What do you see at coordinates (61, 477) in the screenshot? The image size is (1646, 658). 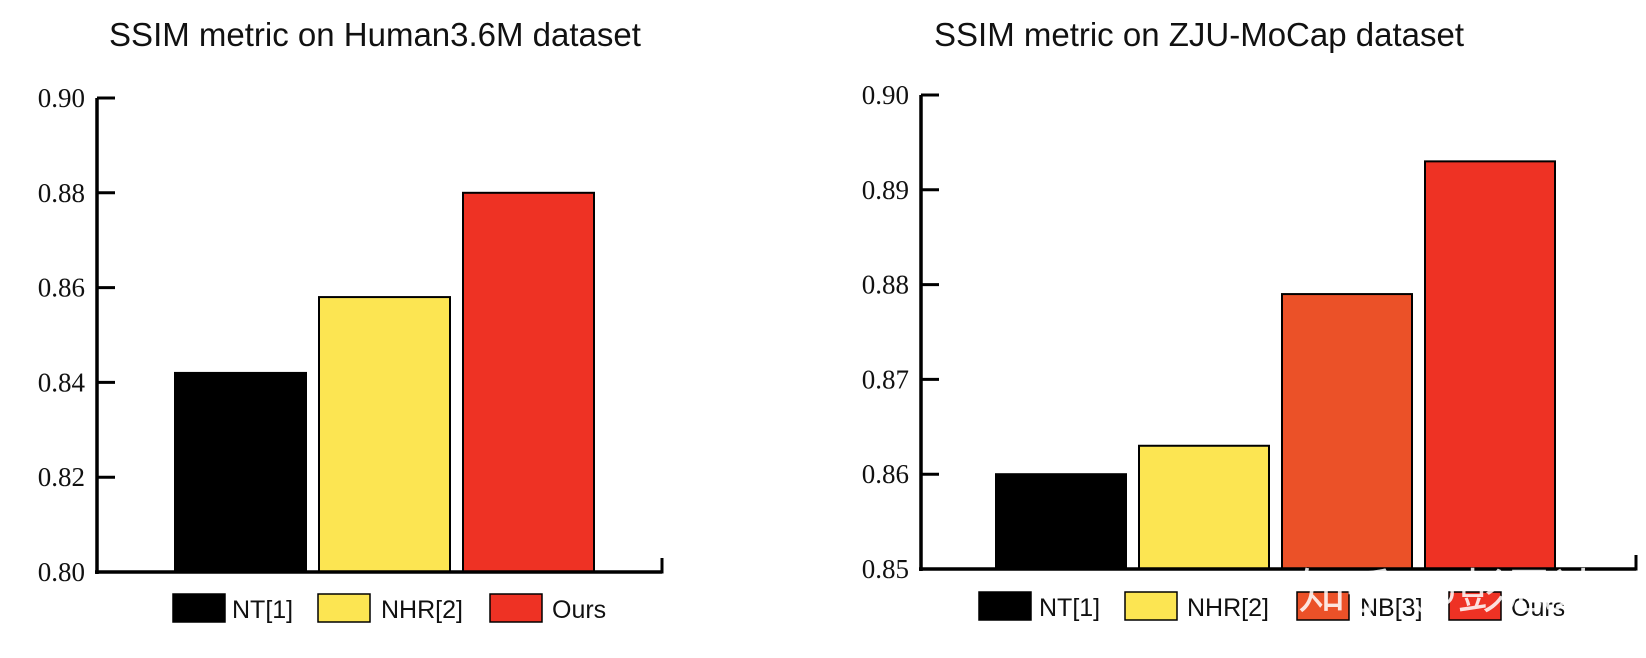 I see `y-tick-label: 0.82` at bounding box center [61, 477].